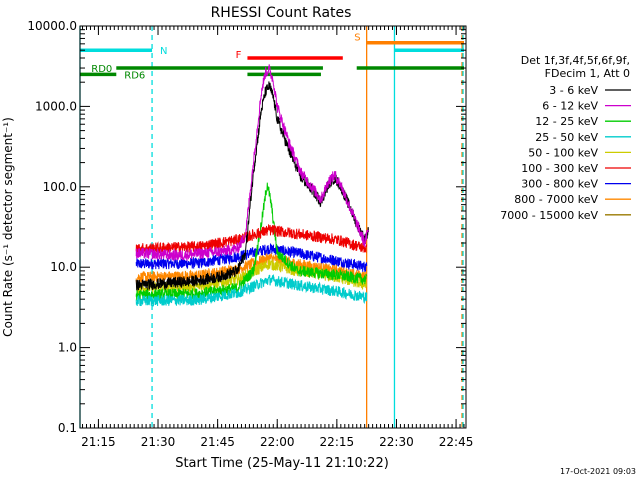 This screenshot has height=480, width=640. Describe the element at coordinates (63, 267) in the screenshot. I see `y-tick-label: 10.0` at that location.